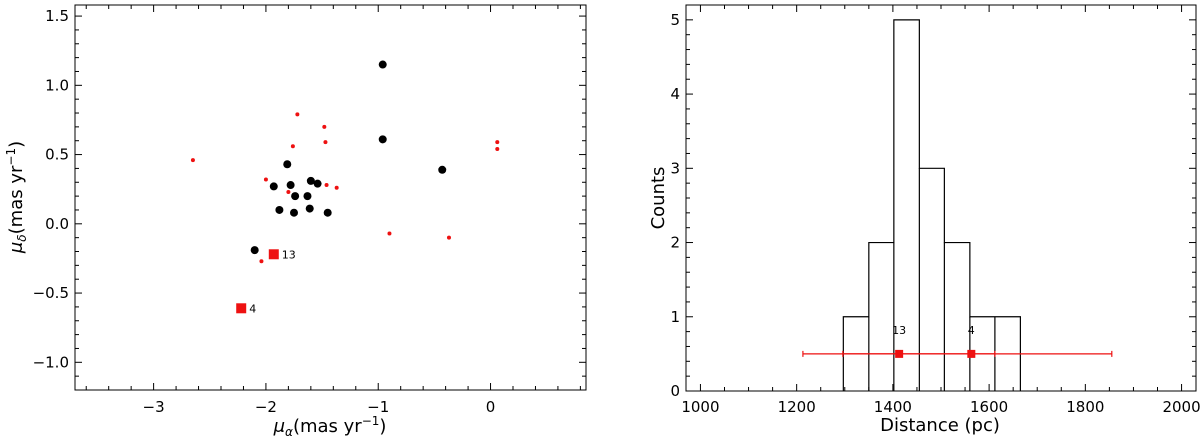  What do you see at coordinates (51, 293) in the screenshot?
I see `y-tick-label: −0.5` at bounding box center [51, 293].